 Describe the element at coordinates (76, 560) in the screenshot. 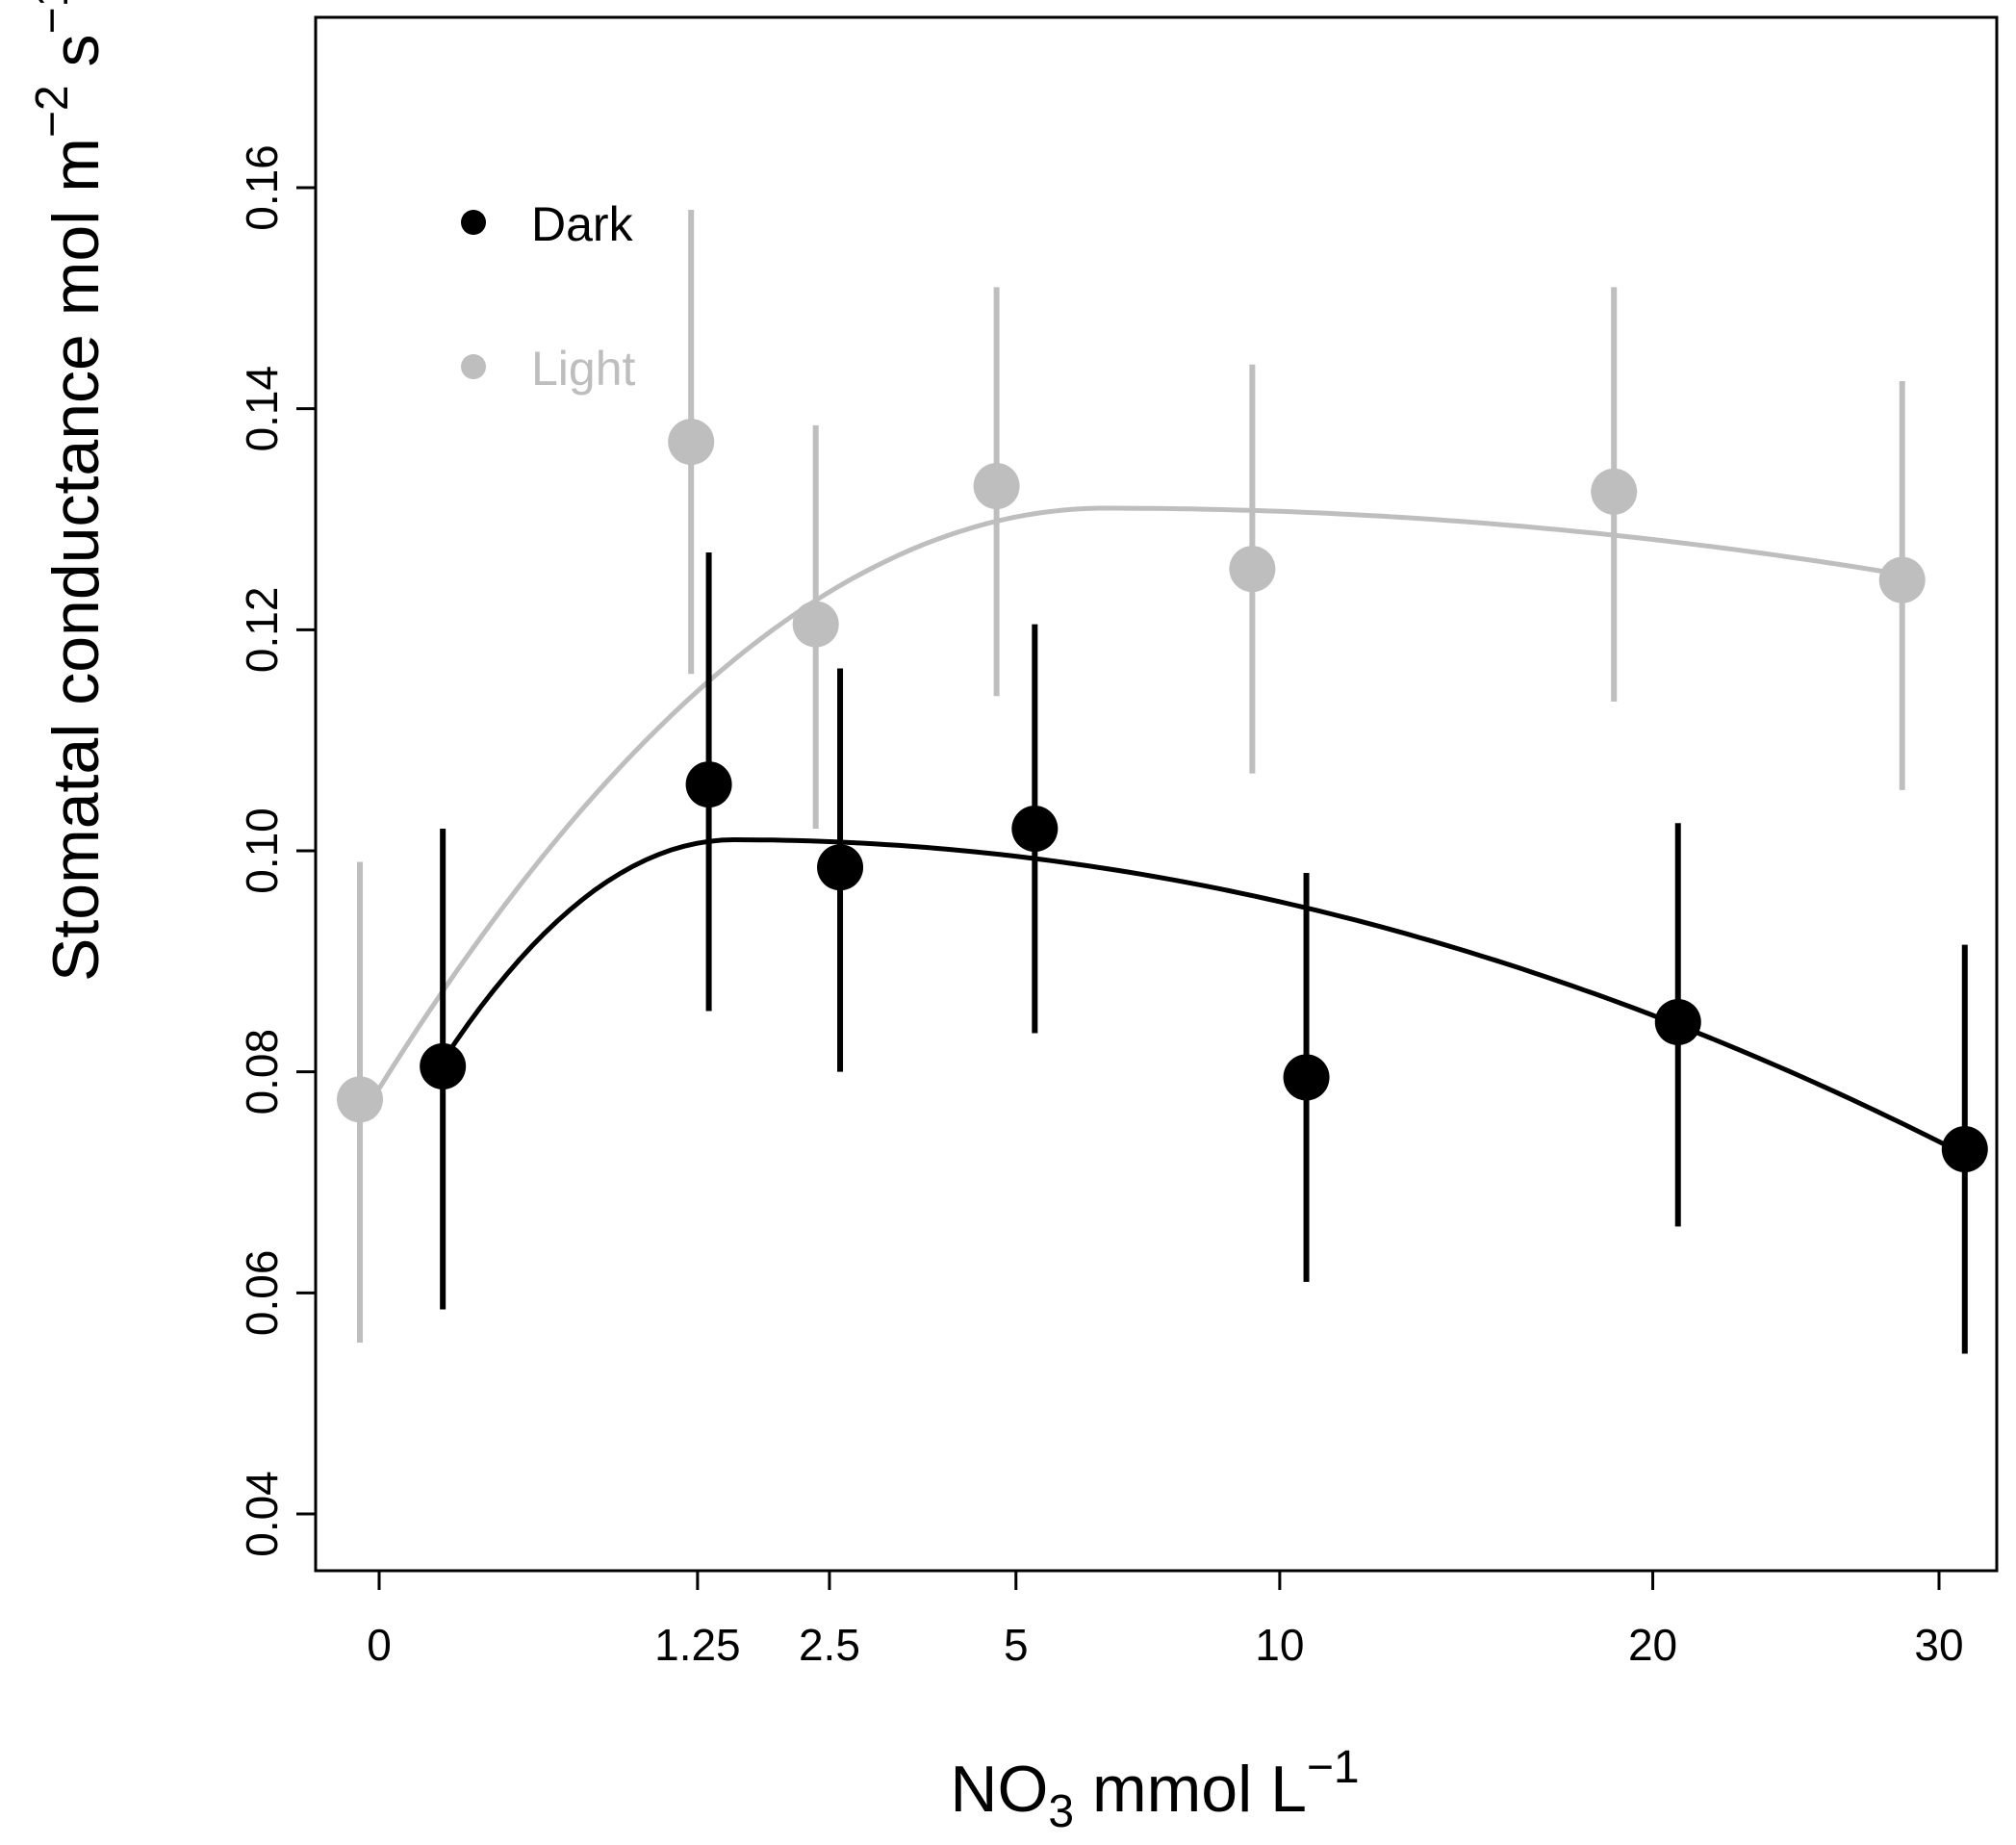

I see `y-title-main: Stomatal conductance mol m` at that location.